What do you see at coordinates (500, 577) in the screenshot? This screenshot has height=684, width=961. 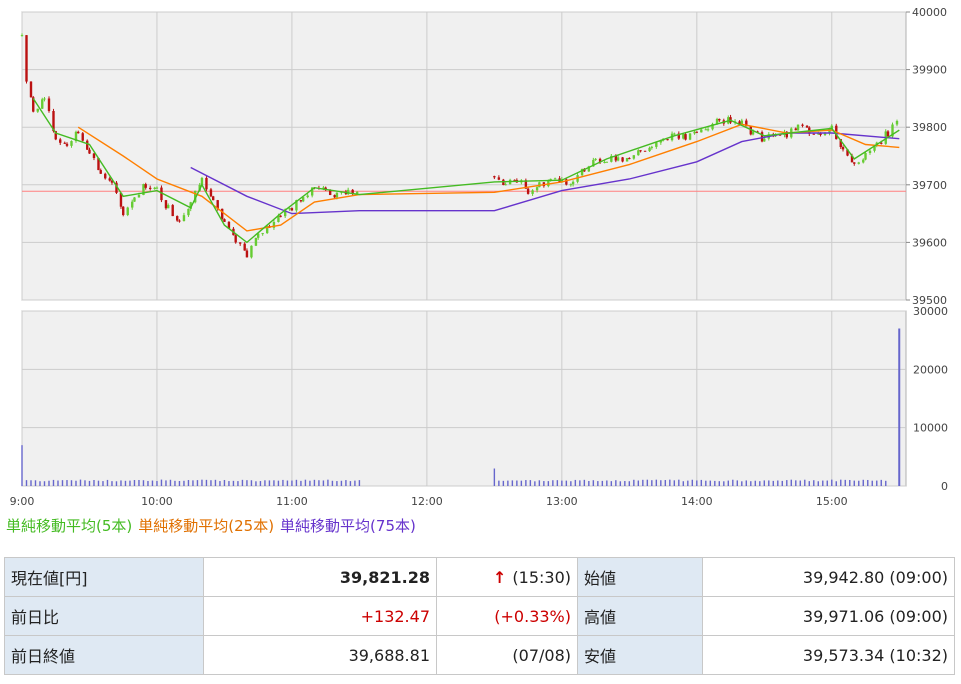 I see `up-arrow-icon: ↑` at bounding box center [500, 577].